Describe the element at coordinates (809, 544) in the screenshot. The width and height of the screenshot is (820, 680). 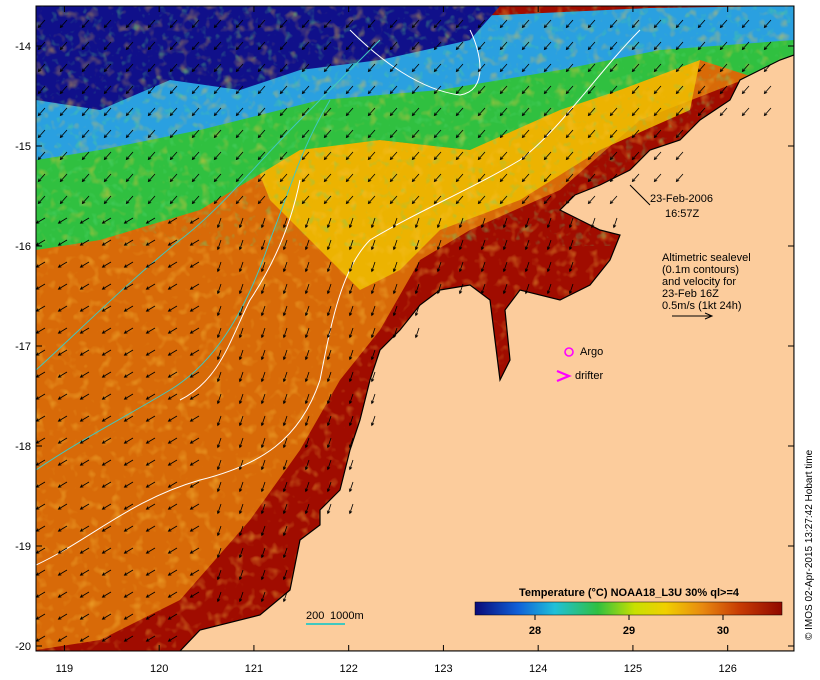
I see `credit-text: © IMOS 02-Apr-2015 13:27:42 Hobart time` at that location.